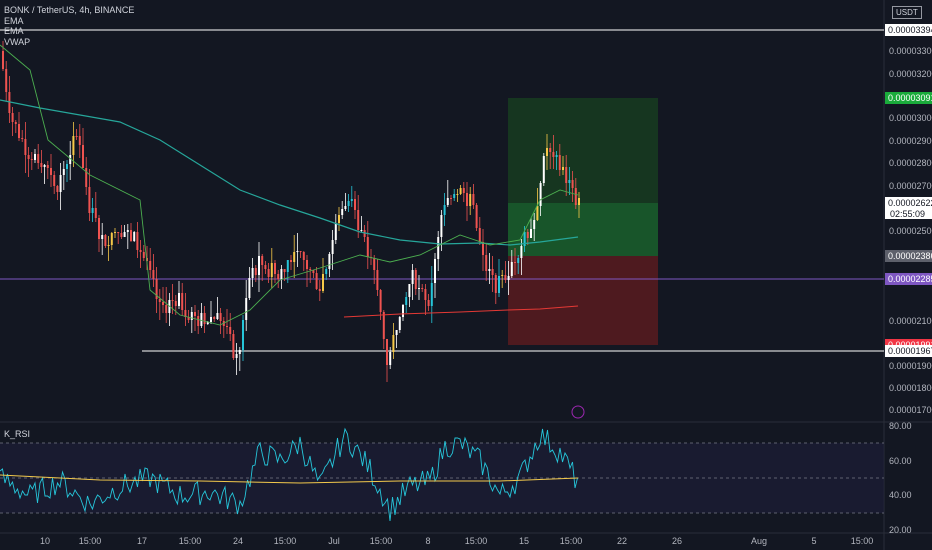  What do you see at coordinates (910, 186) in the screenshot?
I see `price-tick-label: 0.00002700` at bounding box center [910, 186].